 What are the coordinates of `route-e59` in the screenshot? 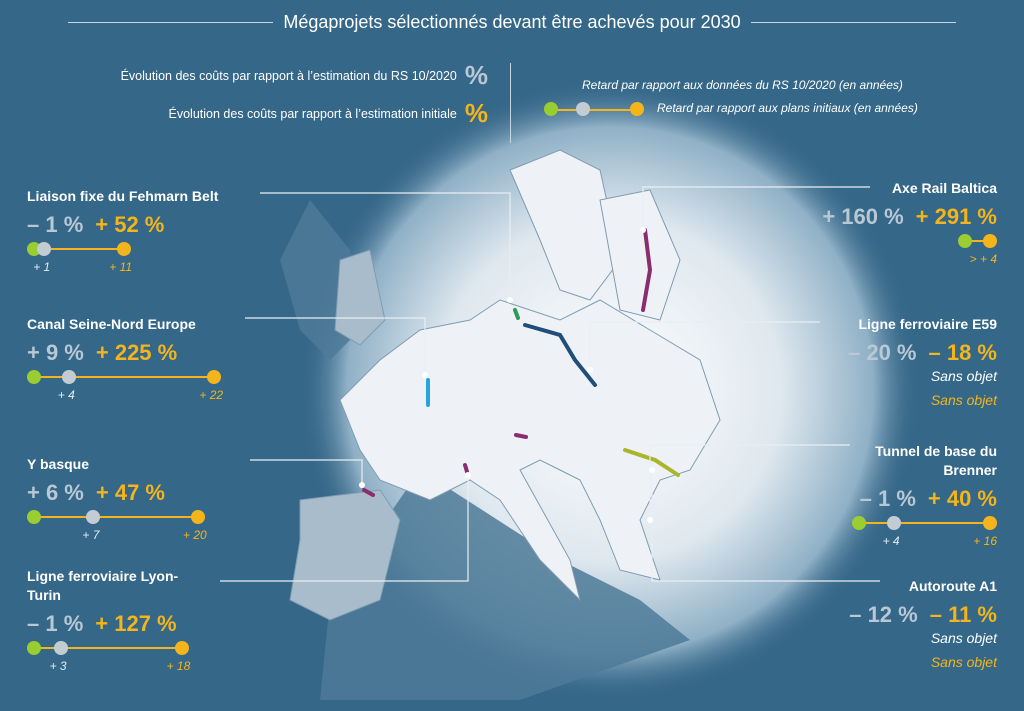 It's located at (560, 355).